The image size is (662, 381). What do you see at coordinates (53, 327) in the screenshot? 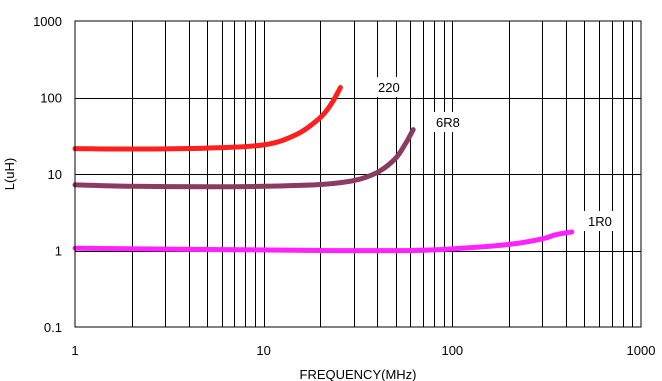
I see `y-tick-label: 0.1` at bounding box center [53, 327].